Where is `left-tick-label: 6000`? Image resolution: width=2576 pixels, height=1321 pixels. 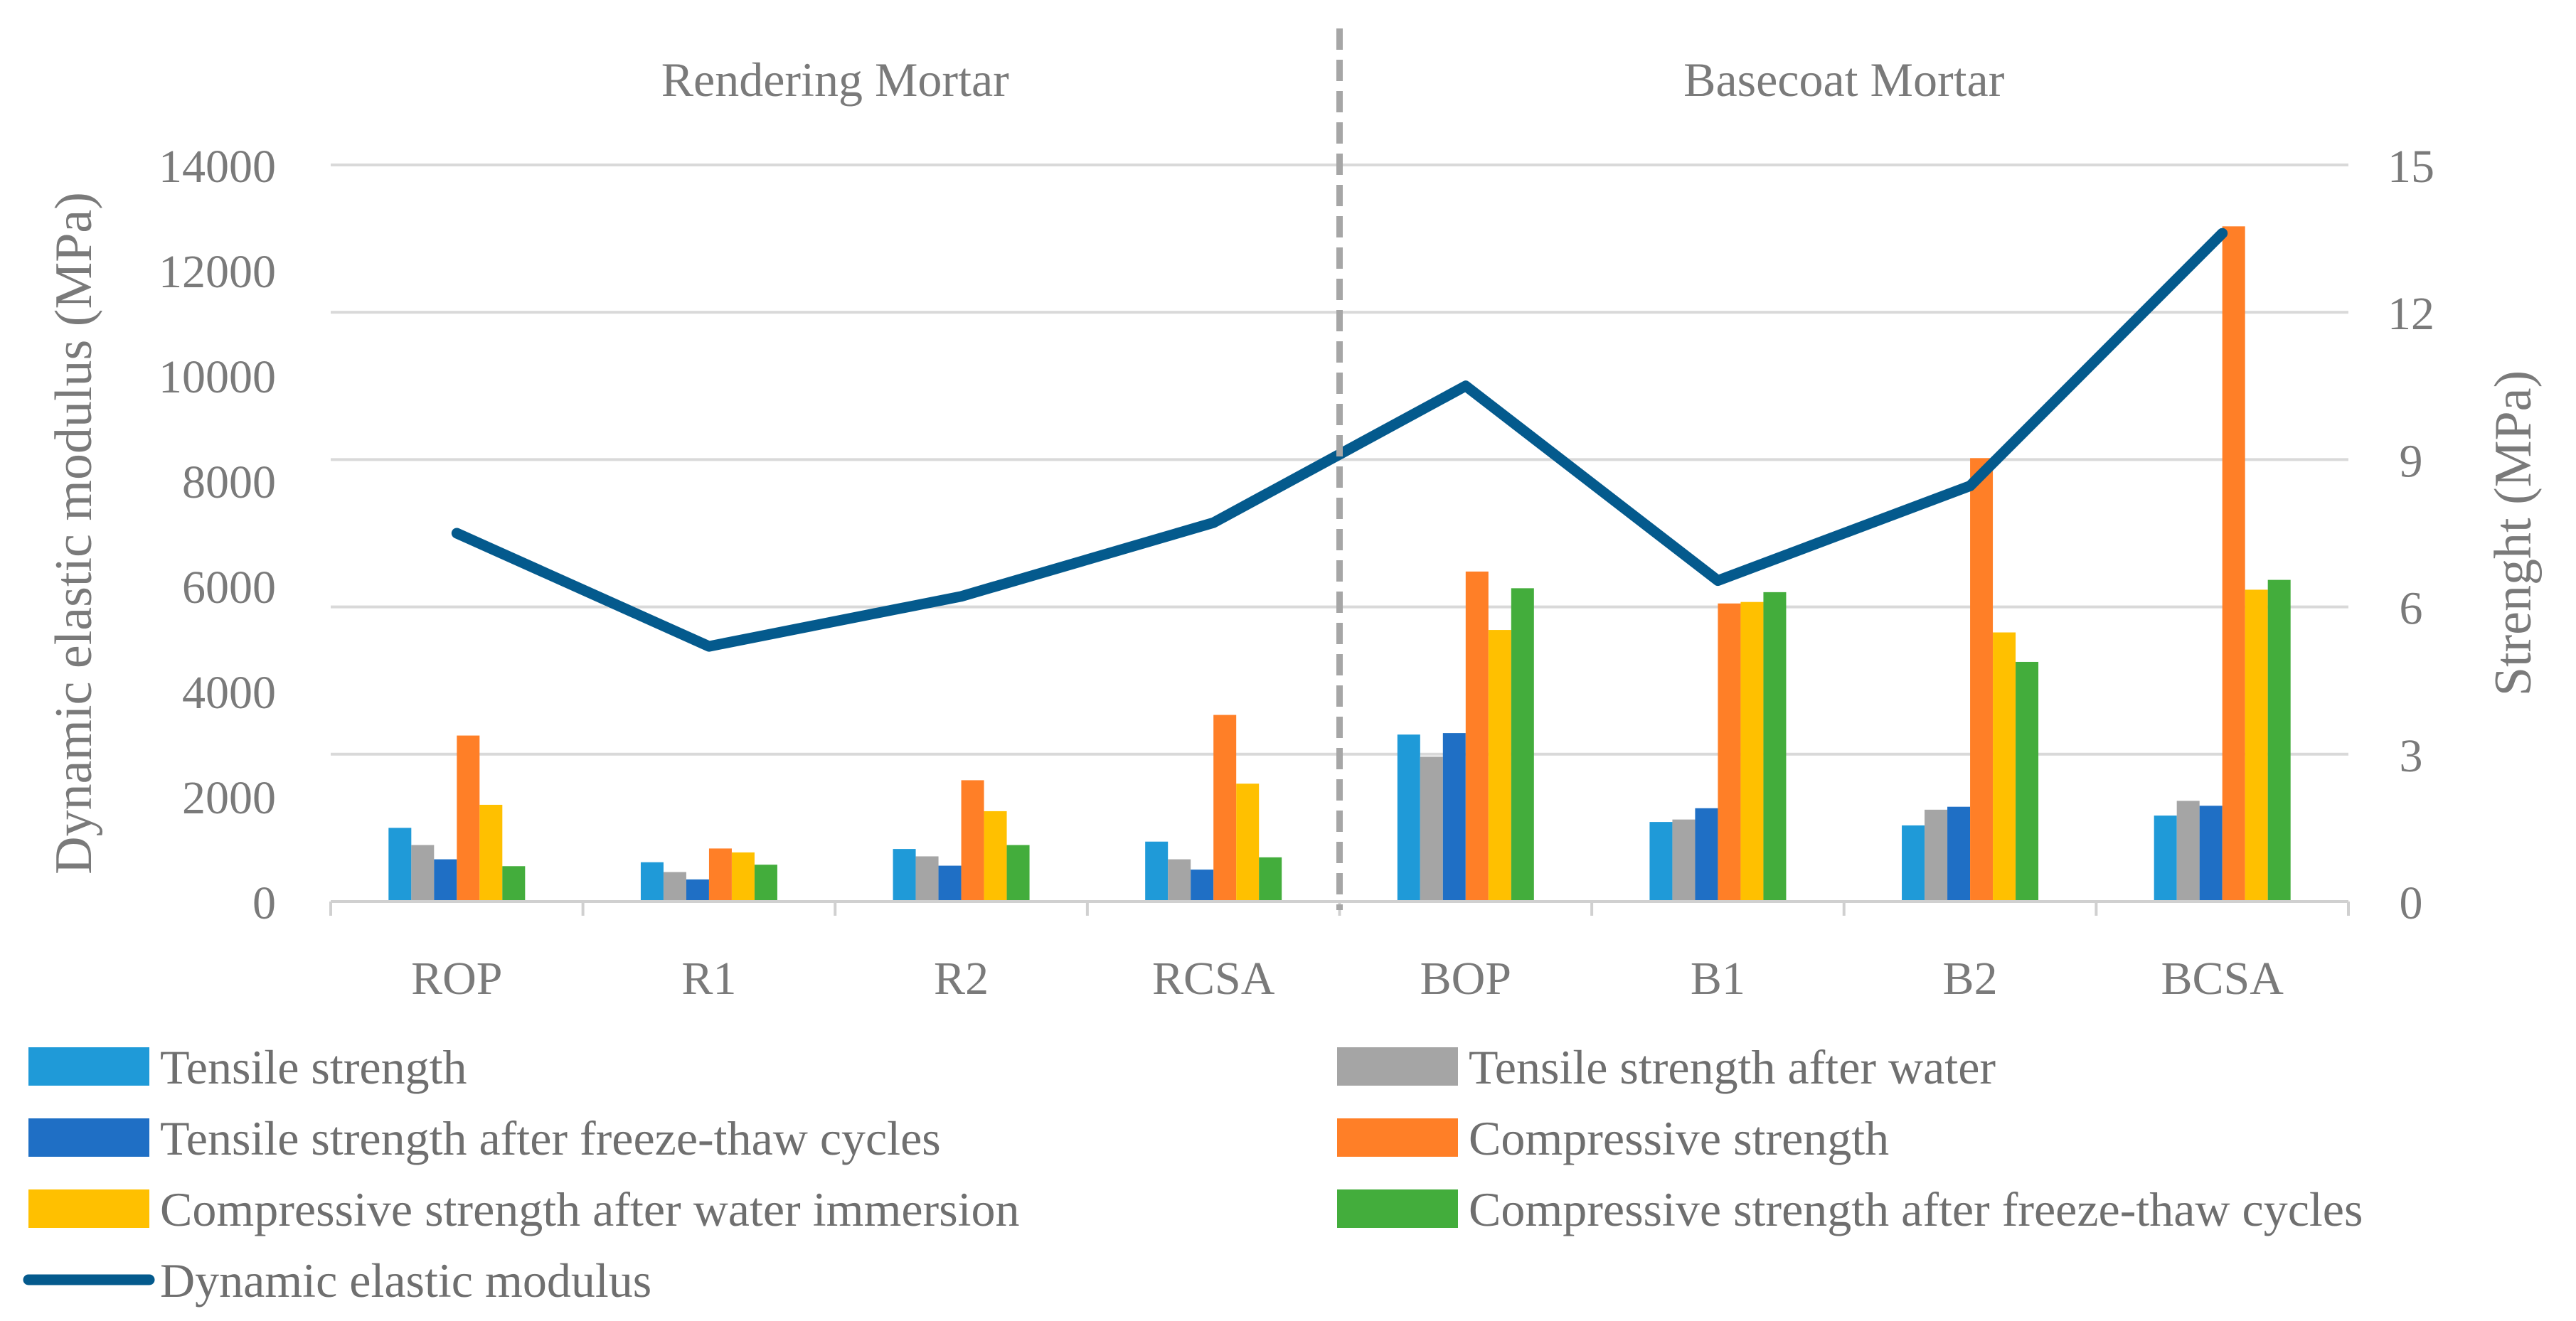 left-tick-label: 6000 is located at coordinates (229, 588).